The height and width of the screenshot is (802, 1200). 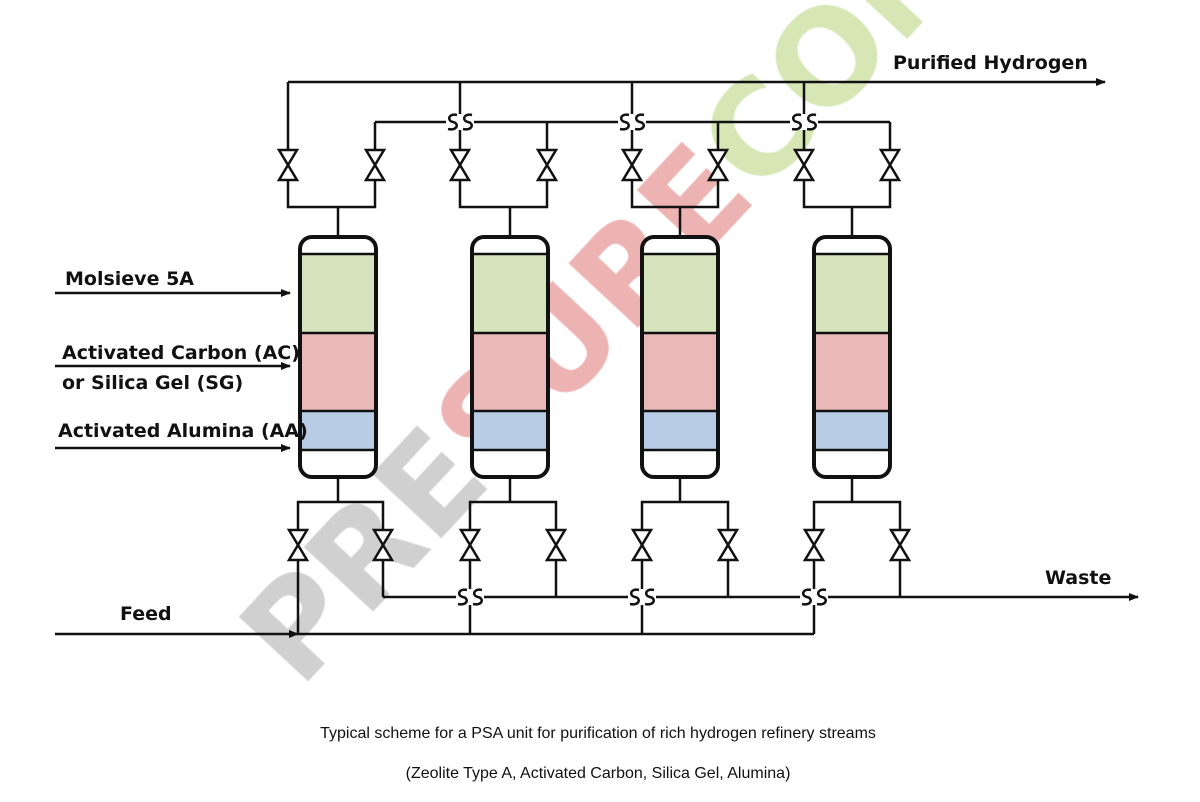 I want to click on vessel-2-top-right-valve, so click(x=547, y=165).